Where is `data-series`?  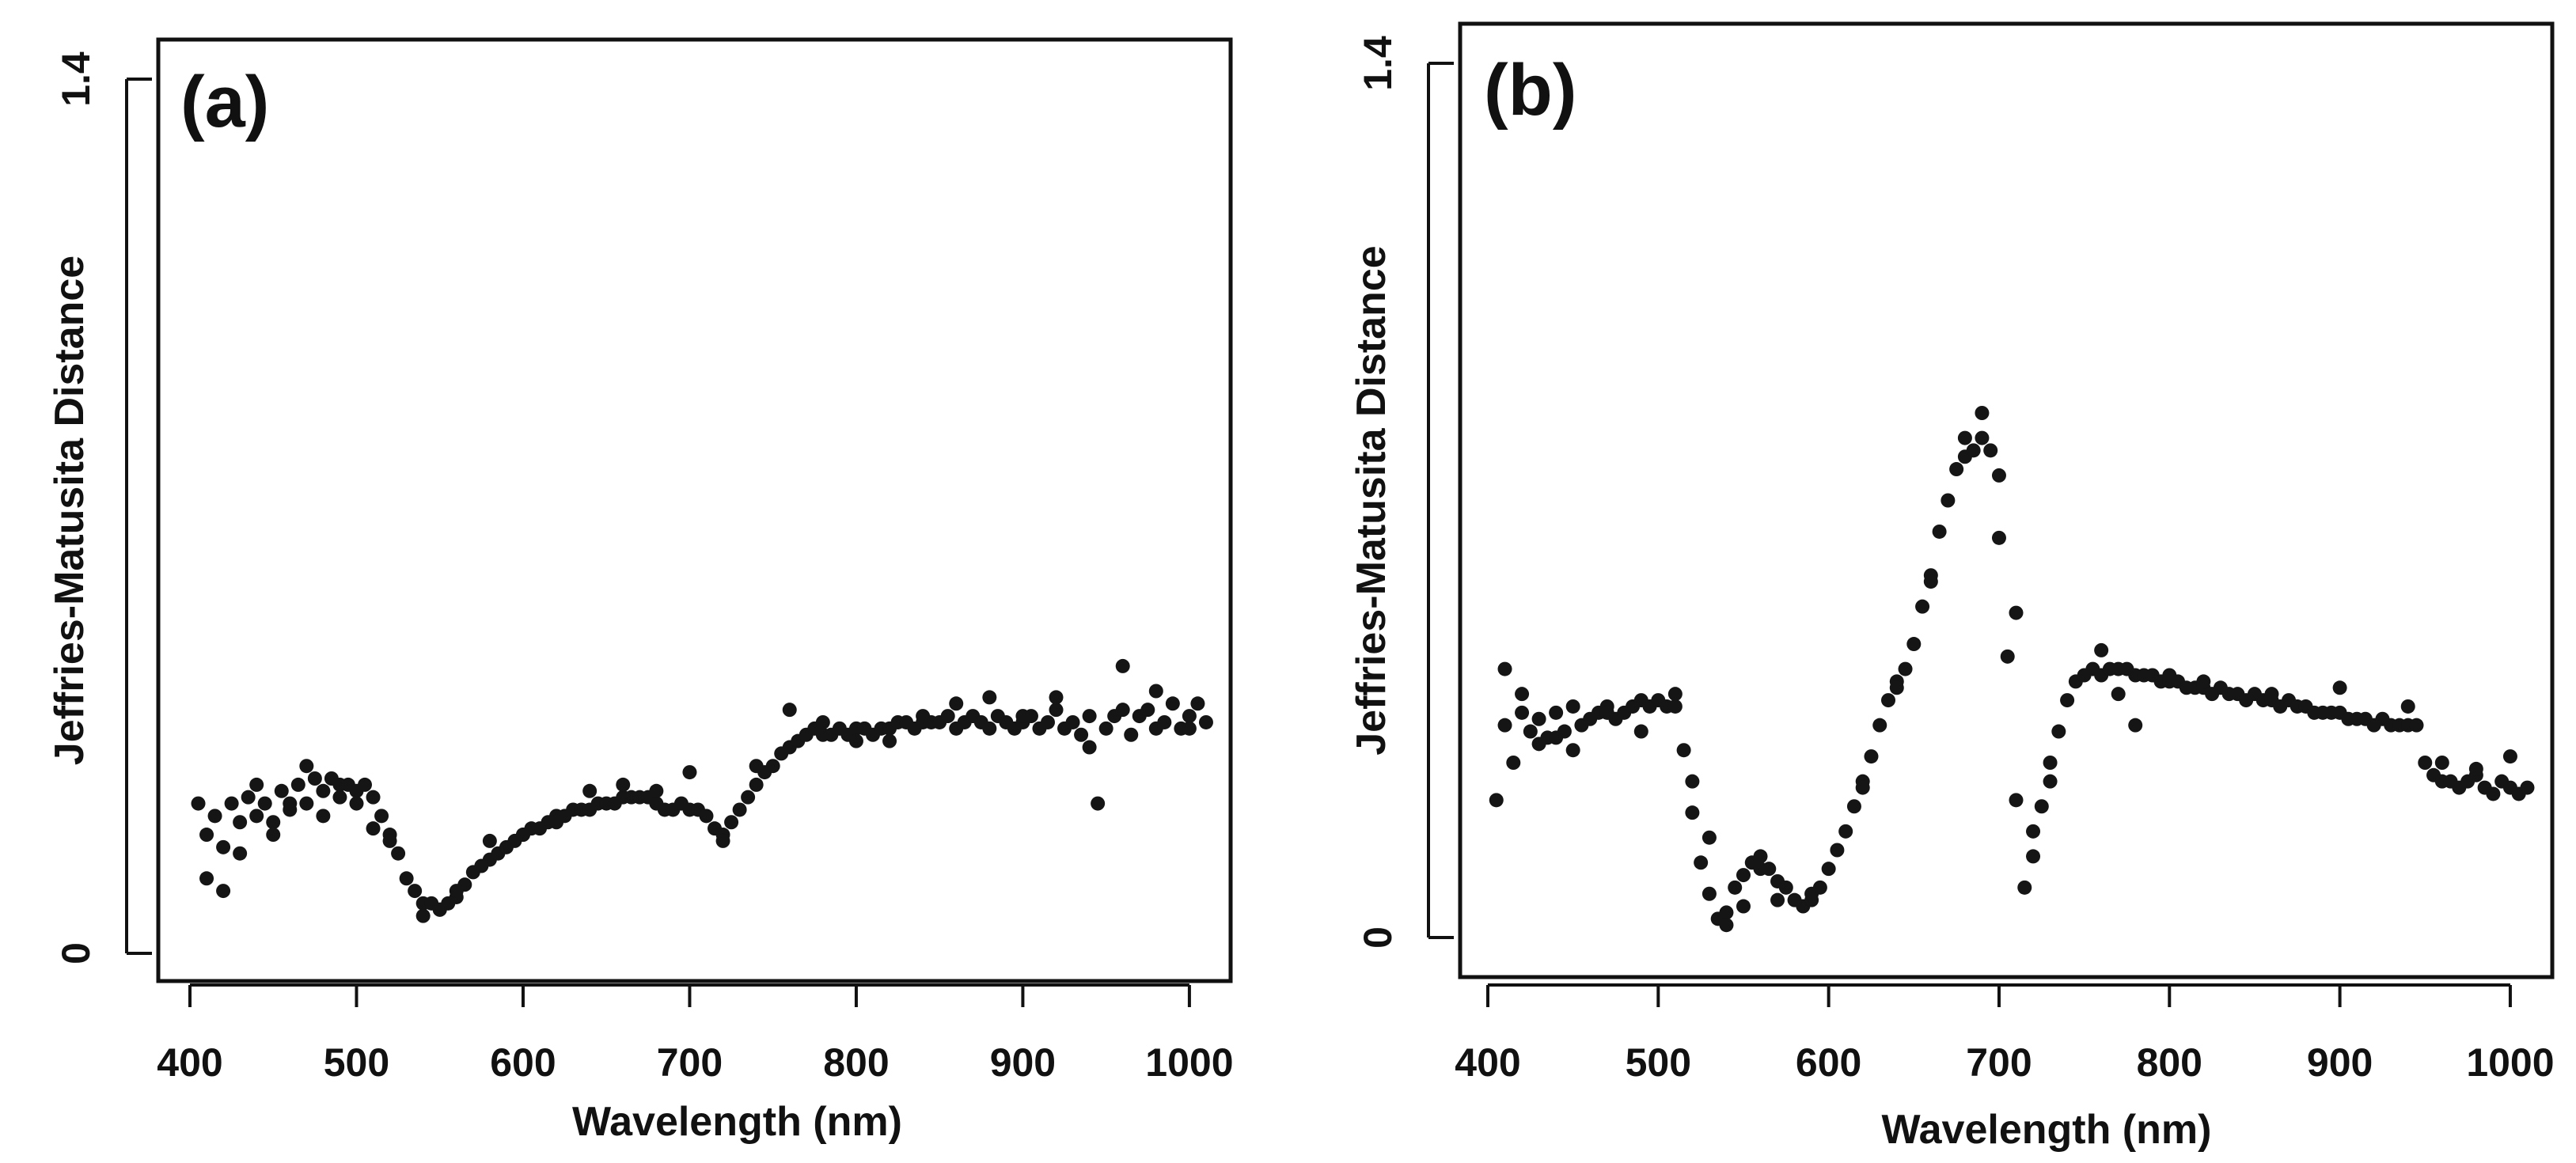
data-series is located at coordinates (702, 790).